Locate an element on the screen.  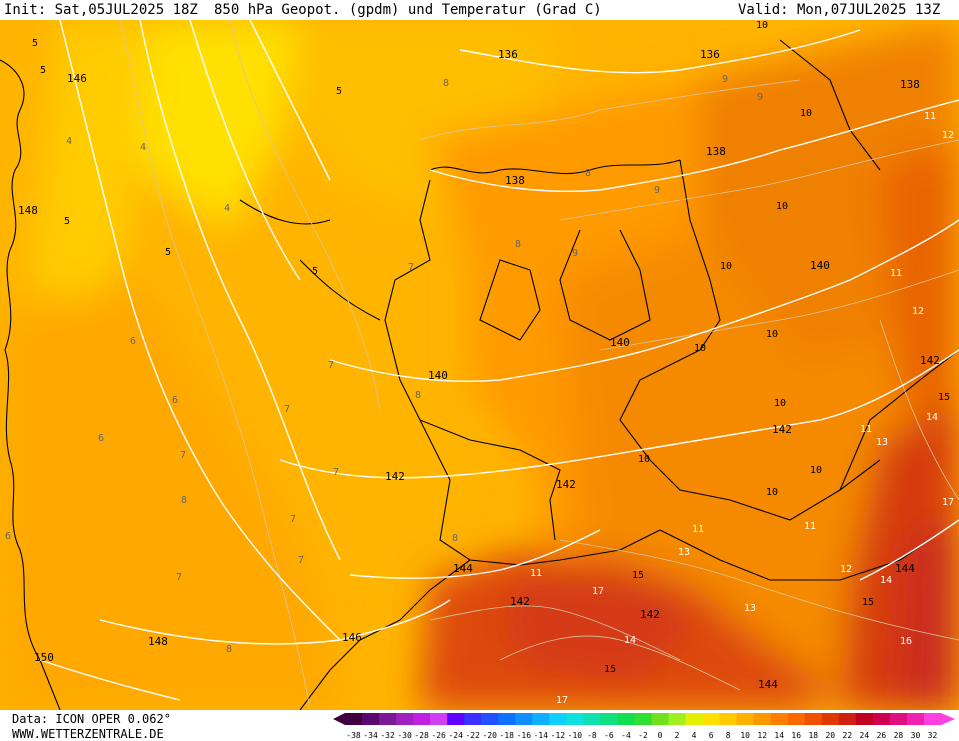
legend-tick-label: -16 is located at coordinates (524, 735).